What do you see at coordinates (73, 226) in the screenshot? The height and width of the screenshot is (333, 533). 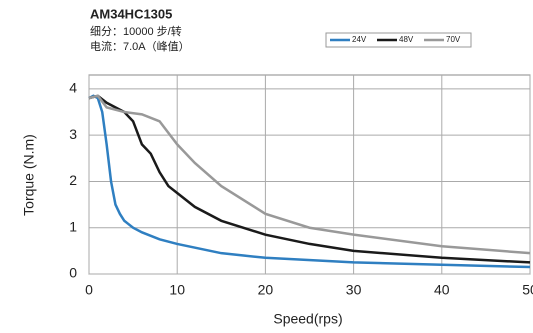 I see `y-tick-label: 1` at bounding box center [73, 226].